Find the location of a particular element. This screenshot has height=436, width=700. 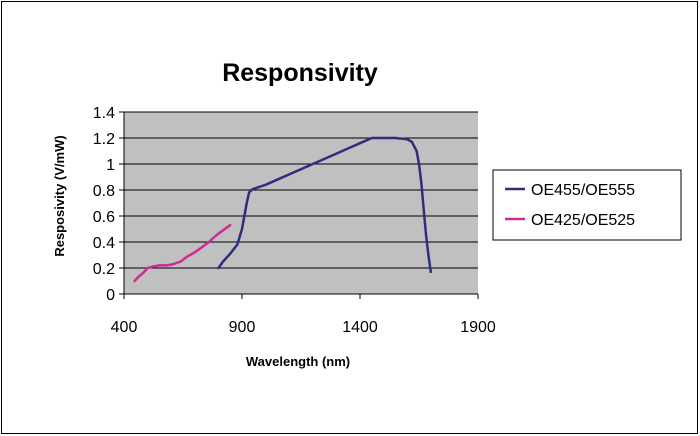

x-axis-ticks: 400 900 1400 1900 is located at coordinates (303, 315).